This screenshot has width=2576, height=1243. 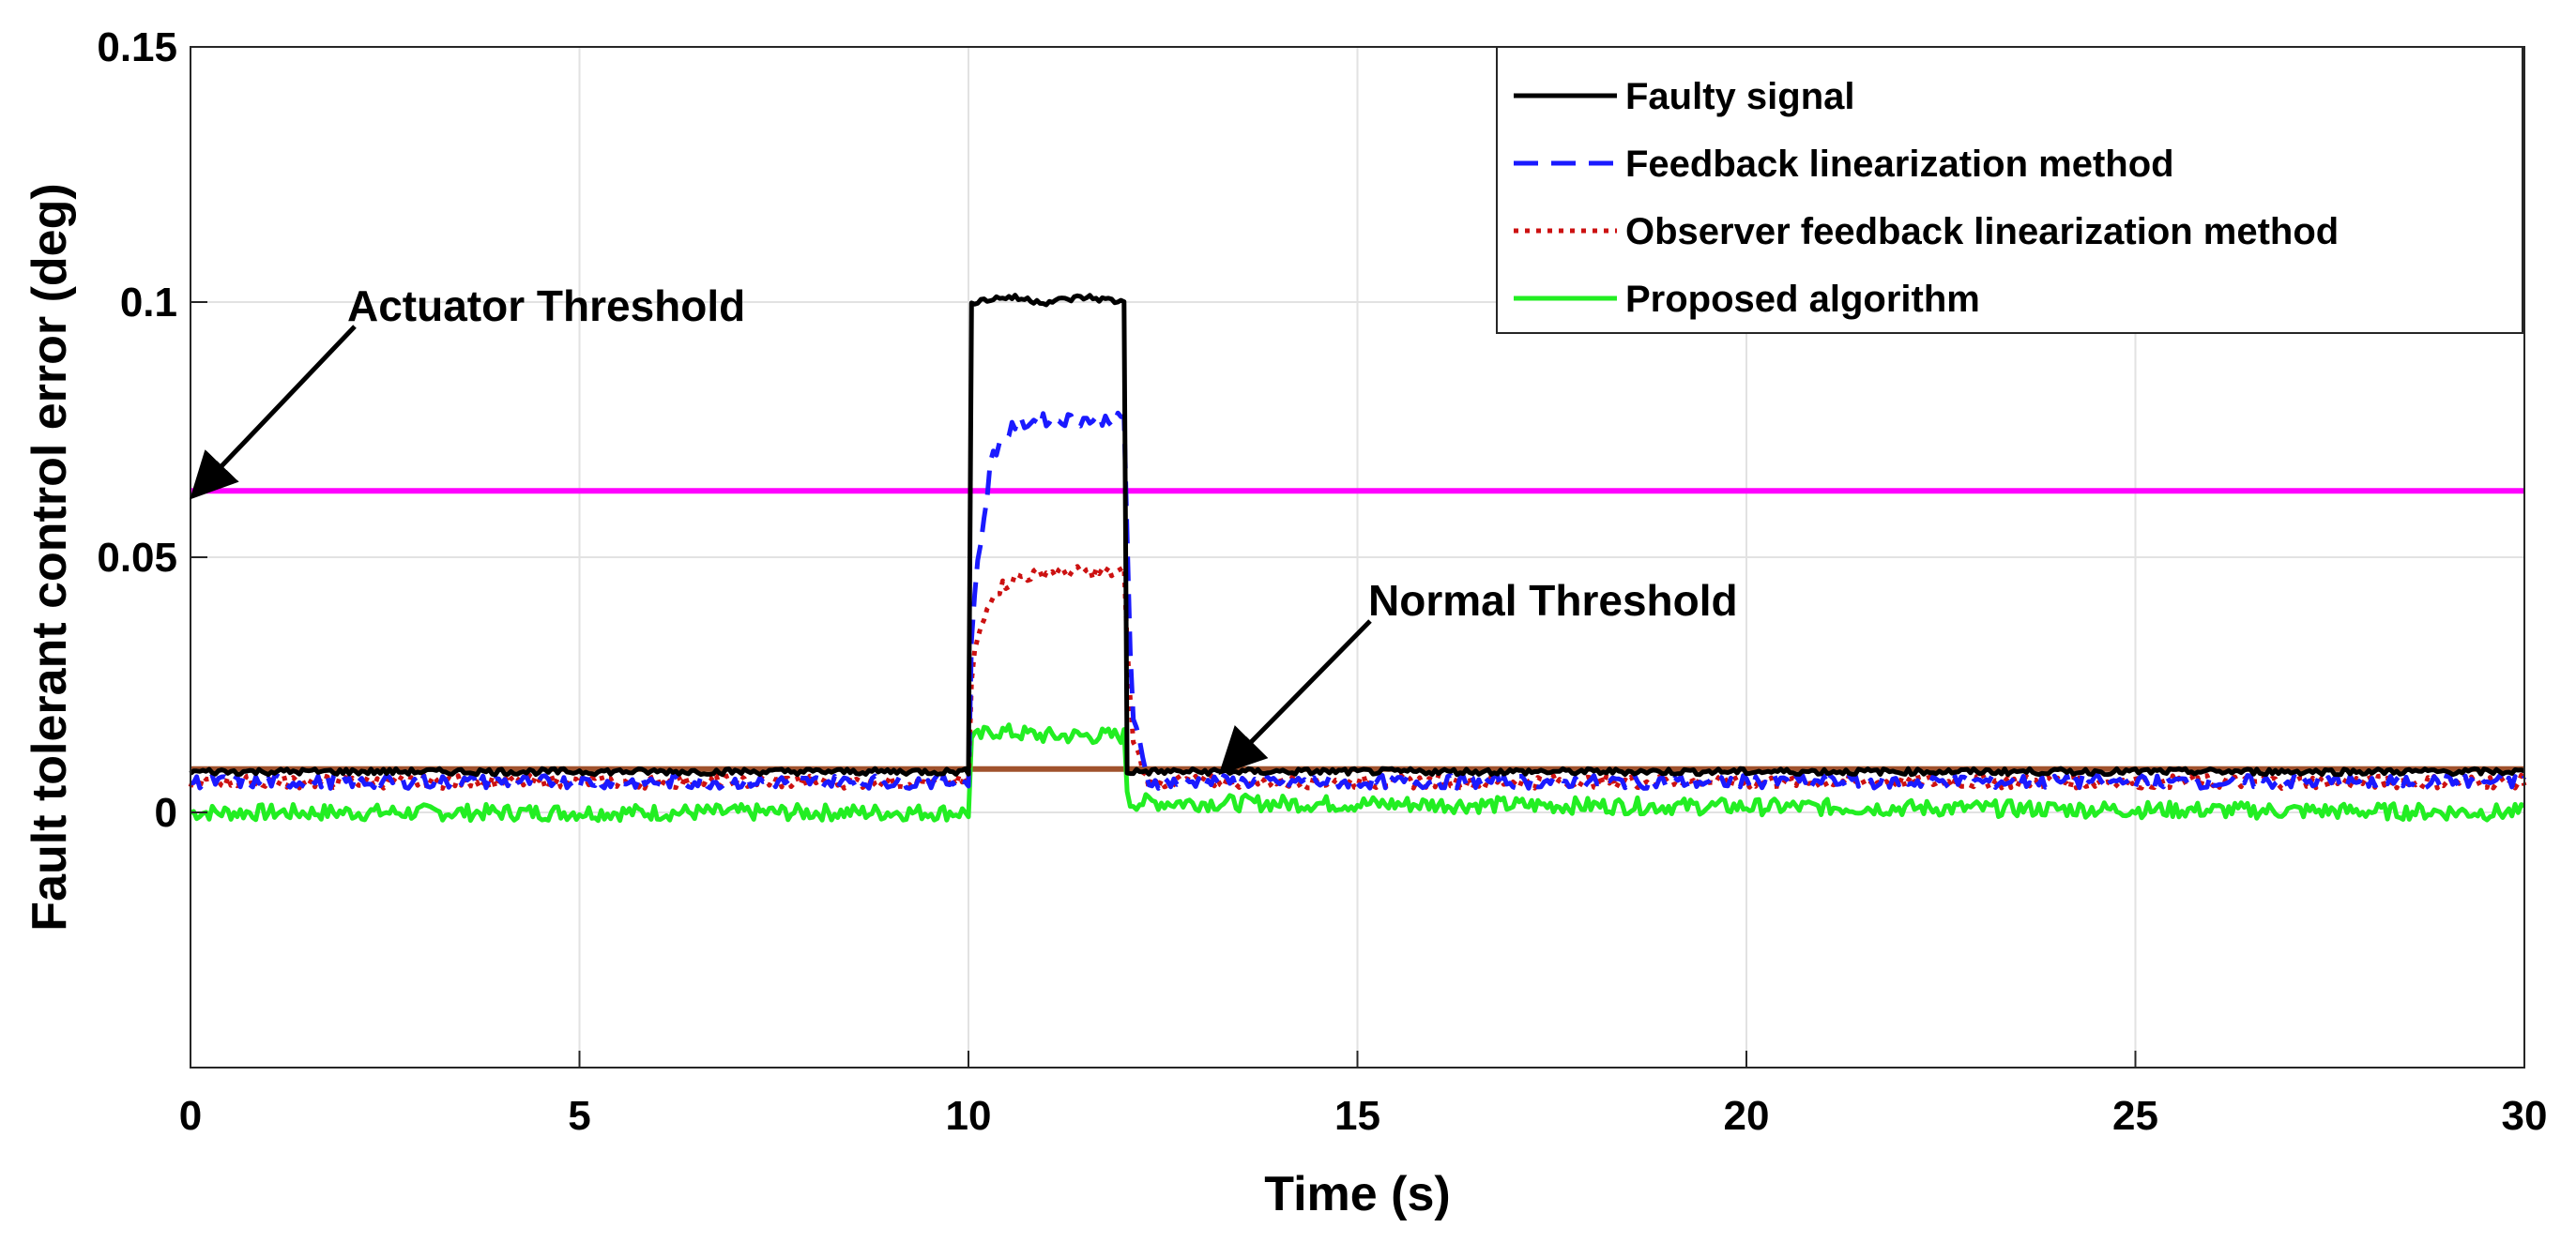 What do you see at coordinates (1553, 600) in the screenshot?
I see `normal-threshold-label: Normal Threshold` at bounding box center [1553, 600].